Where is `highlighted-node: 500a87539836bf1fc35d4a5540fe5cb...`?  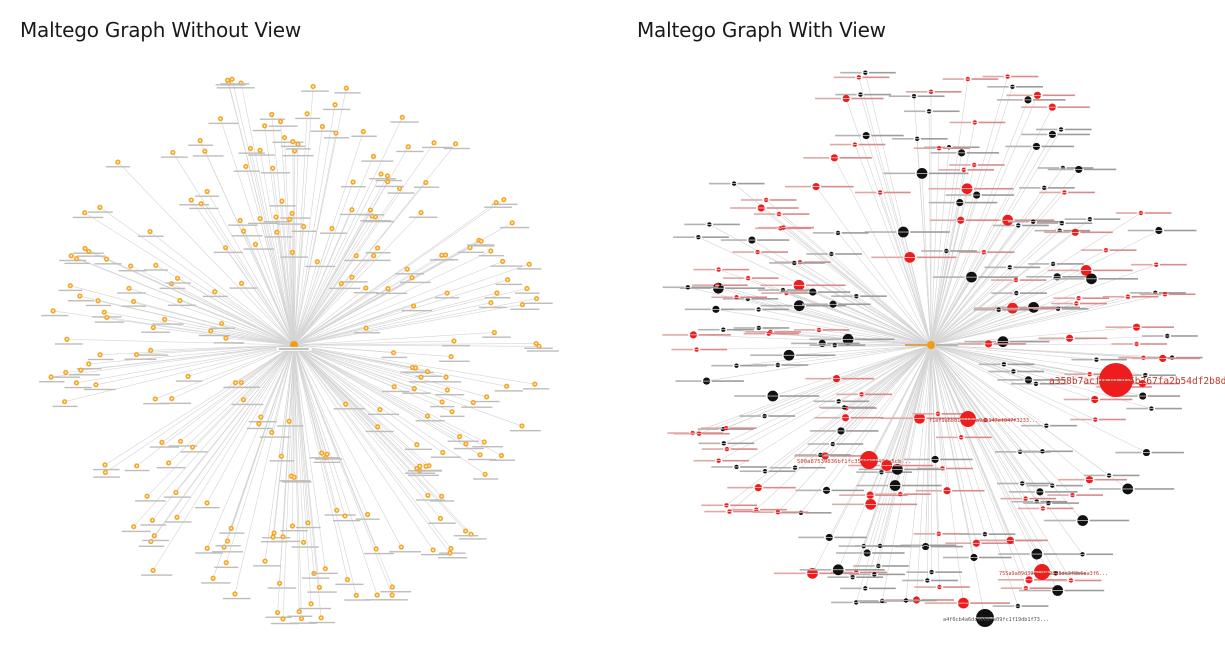 highlighted-node: 500a87539836bf1fc35d4a5540fe5cb... is located at coordinates (854, 460).